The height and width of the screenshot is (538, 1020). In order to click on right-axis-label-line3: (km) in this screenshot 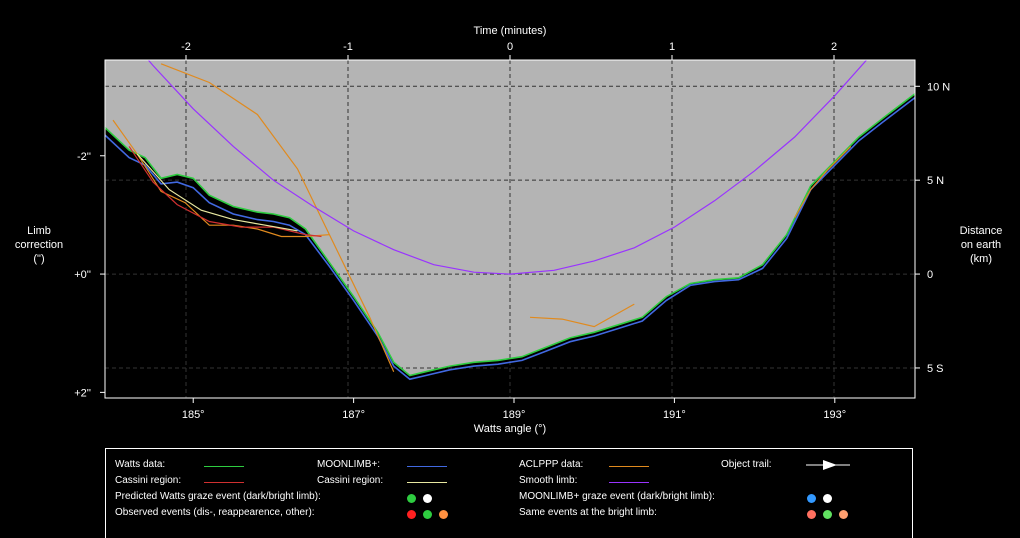, I will do `click(981, 259)`.